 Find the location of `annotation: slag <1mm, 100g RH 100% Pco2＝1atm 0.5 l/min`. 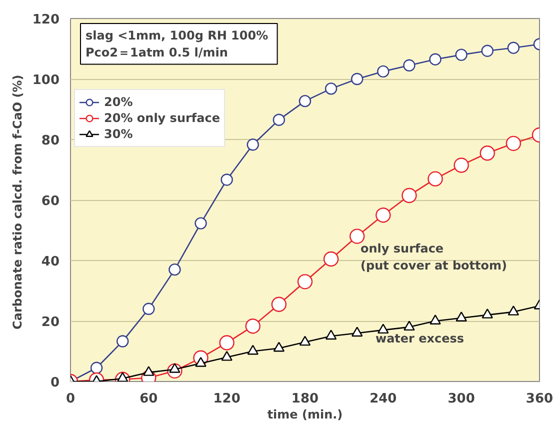

annotation: slag <1mm, 100g RH 100% Pco2＝1atm 0.5 l/min is located at coordinates (177, 44).